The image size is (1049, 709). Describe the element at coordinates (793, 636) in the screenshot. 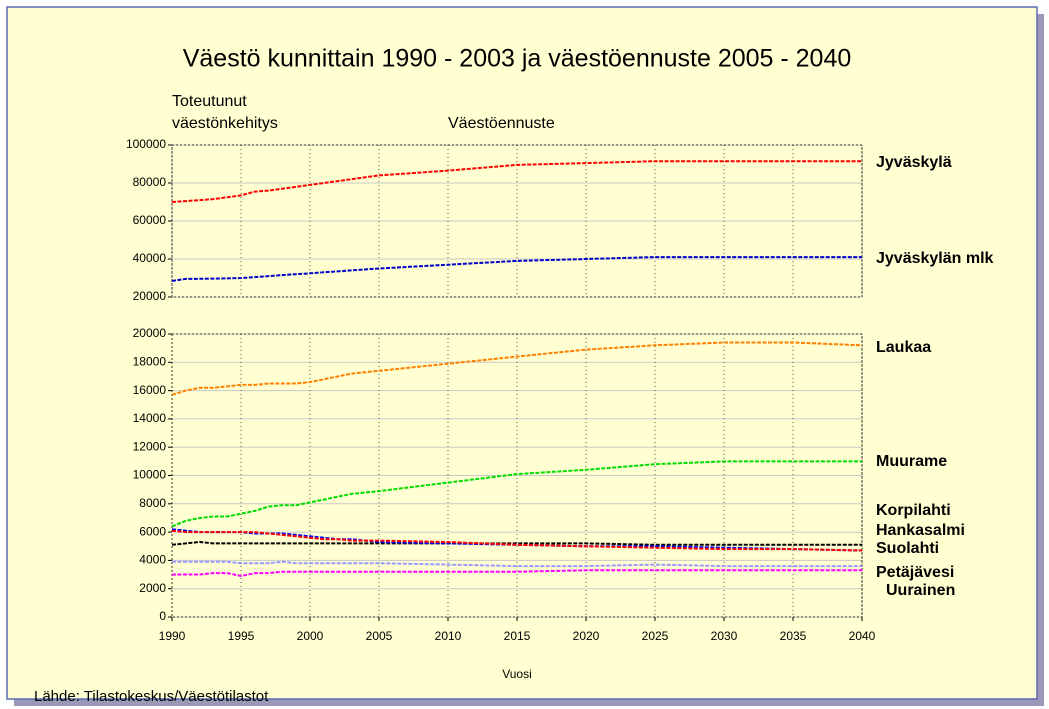

I see `x-tick-label: 2035` at that location.